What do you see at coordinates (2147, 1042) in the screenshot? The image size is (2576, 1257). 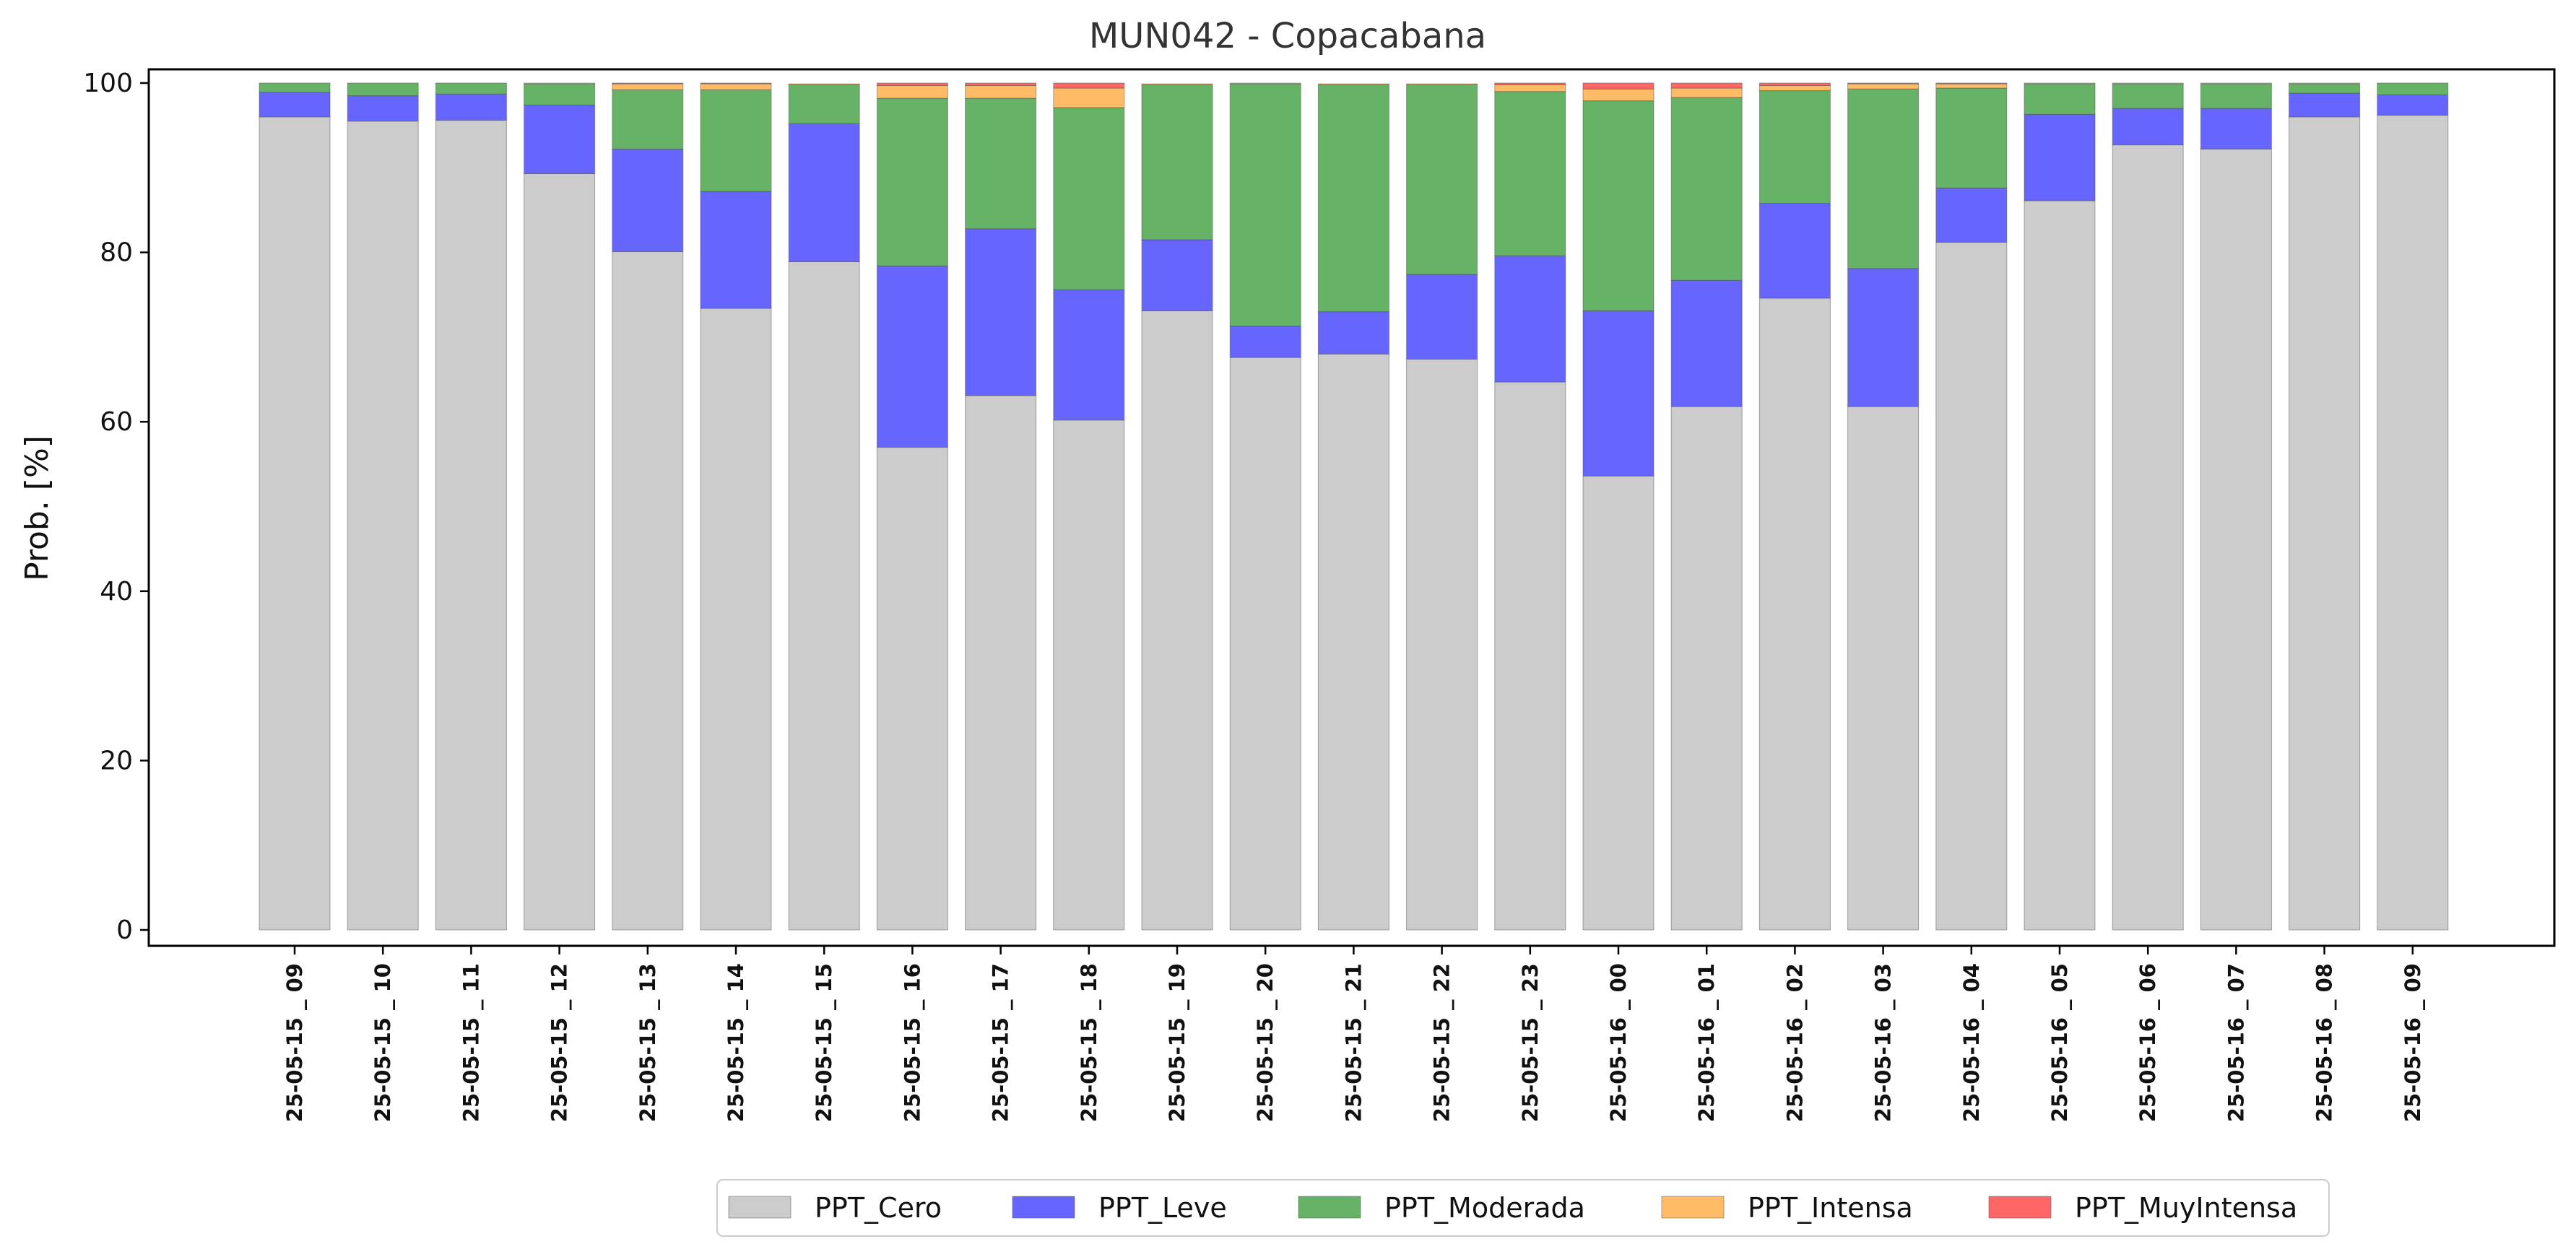 I see `x-tick-label: 25-05-16 _ 06` at bounding box center [2147, 1042].